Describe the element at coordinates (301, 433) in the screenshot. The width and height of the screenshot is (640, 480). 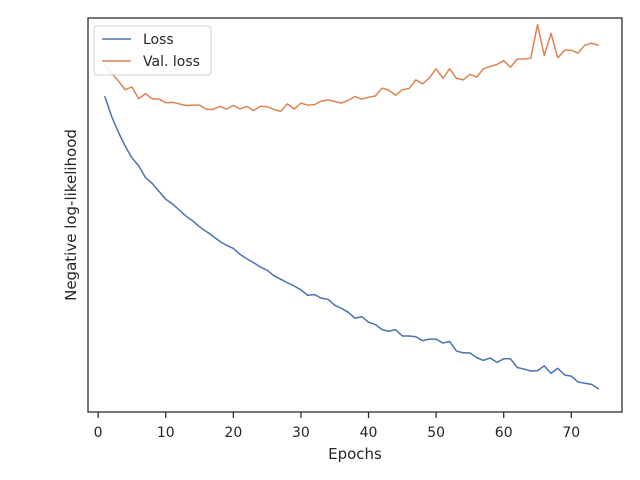
I see `x-tick-label-30: 30` at that location.